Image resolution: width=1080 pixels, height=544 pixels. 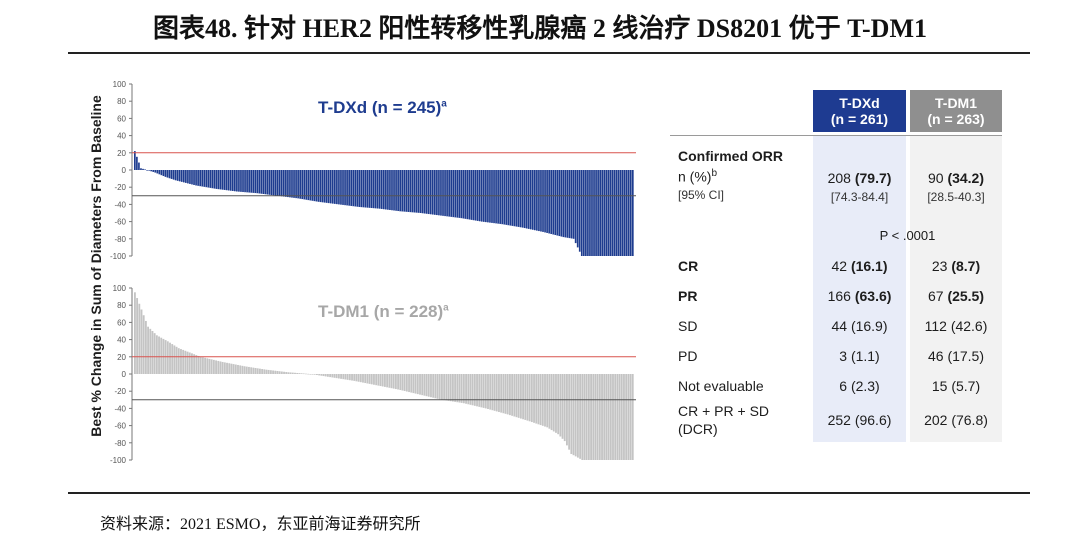 I want to click on y-tick-label: 0, so click(x=124, y=374).